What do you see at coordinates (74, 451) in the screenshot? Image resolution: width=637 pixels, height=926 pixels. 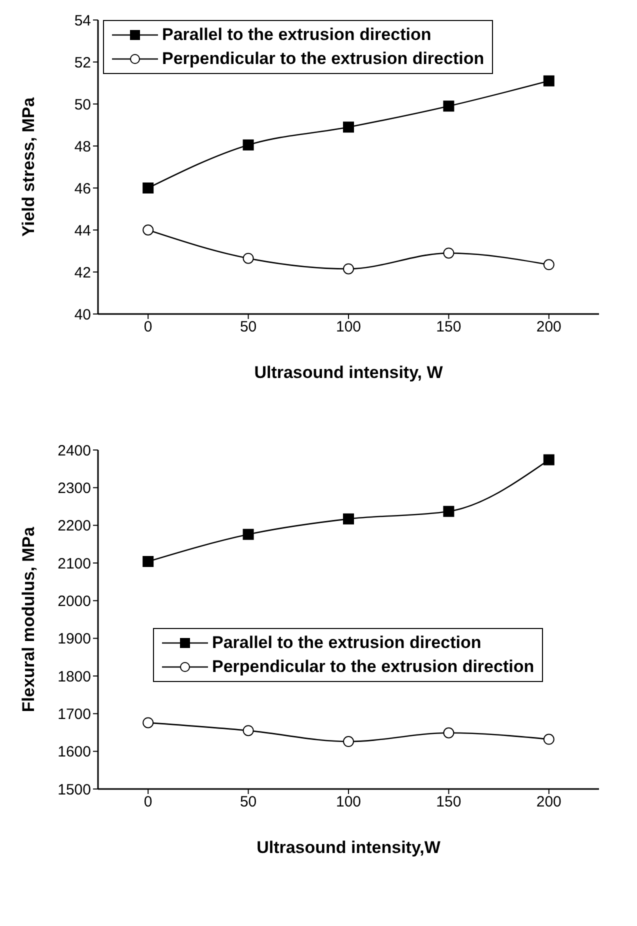 I see `y-tick-label: 2400` at bounding box center [74, 451].